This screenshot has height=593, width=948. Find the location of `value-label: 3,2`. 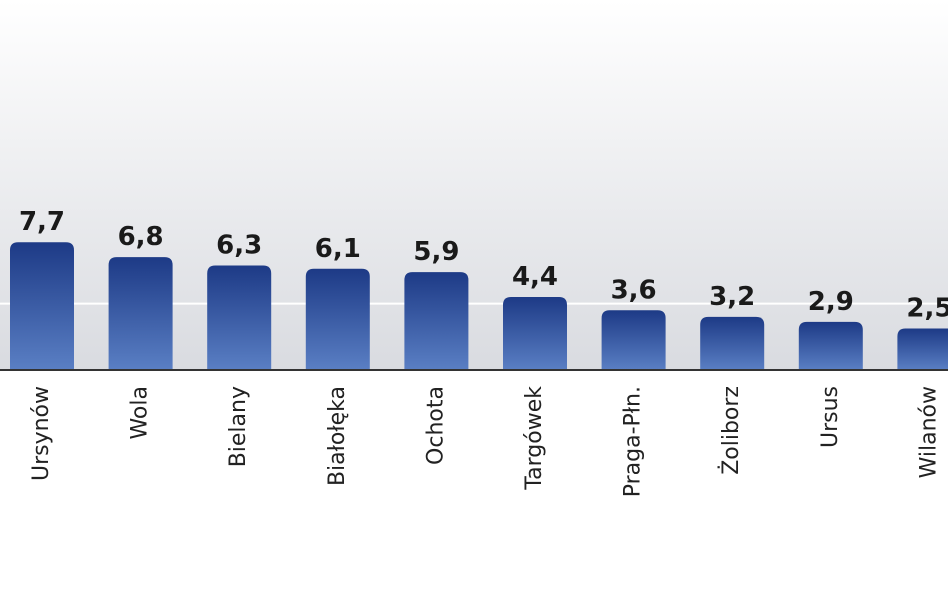

value-label: 3,2 is located at coordinates (732, 297).